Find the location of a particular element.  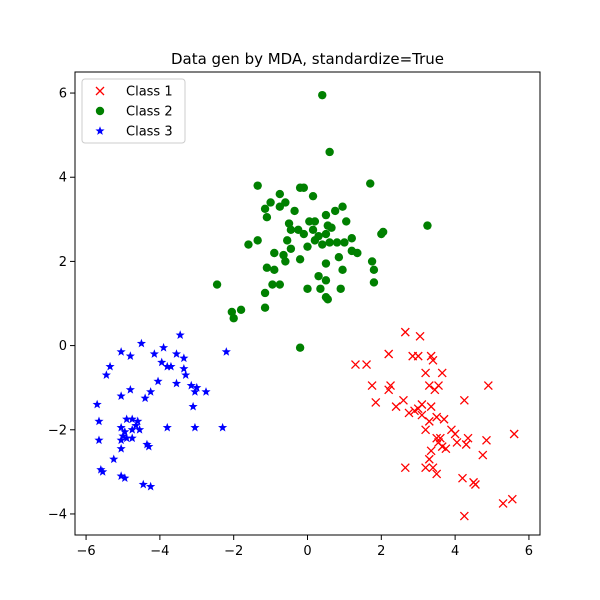

legend-entry: Class 2 is located at coordinates (134, 112).